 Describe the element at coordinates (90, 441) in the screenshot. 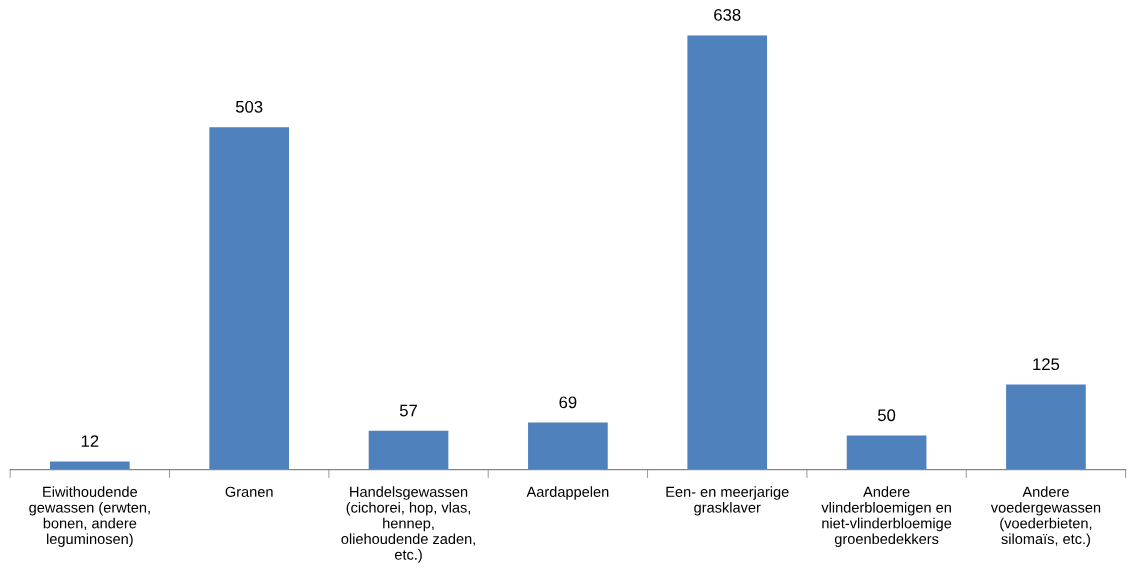

I see `data-label: 12` at that location.